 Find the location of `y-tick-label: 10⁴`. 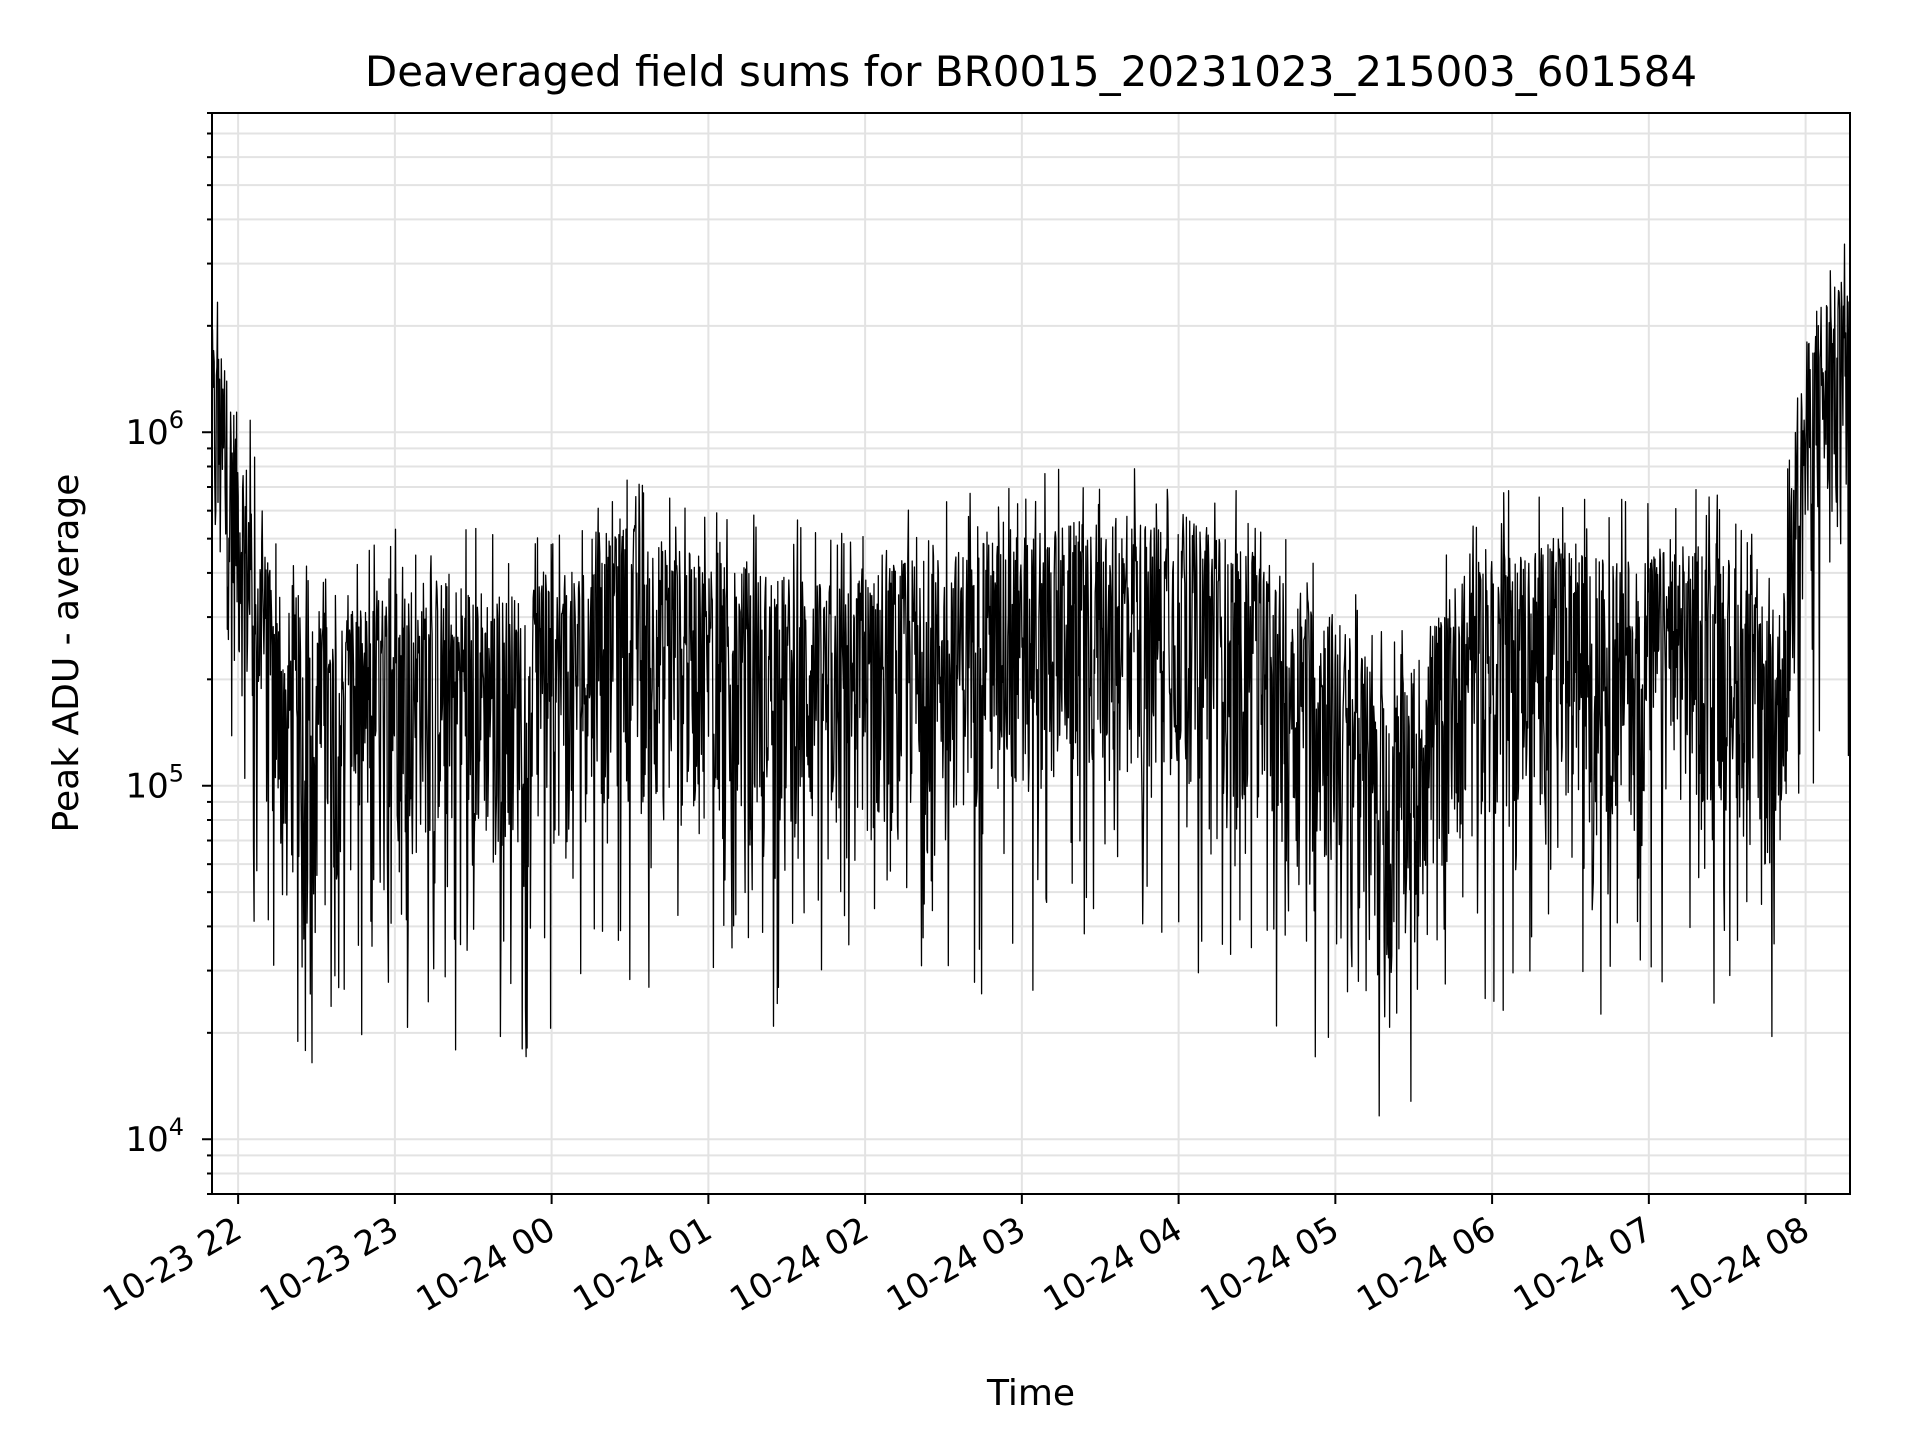

y-tick-label: 10⁴ is located at coordinates (154, 1136).